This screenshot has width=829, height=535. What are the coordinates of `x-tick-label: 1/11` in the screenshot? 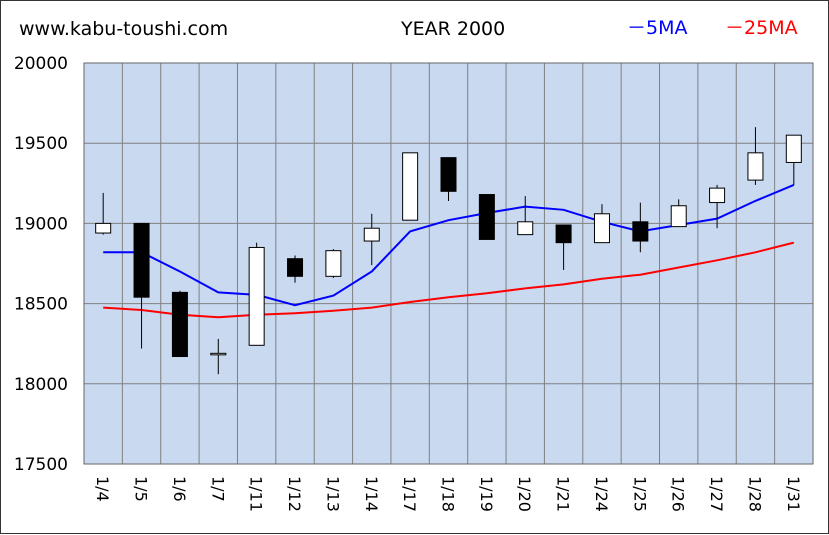 It's located at (256, 494).